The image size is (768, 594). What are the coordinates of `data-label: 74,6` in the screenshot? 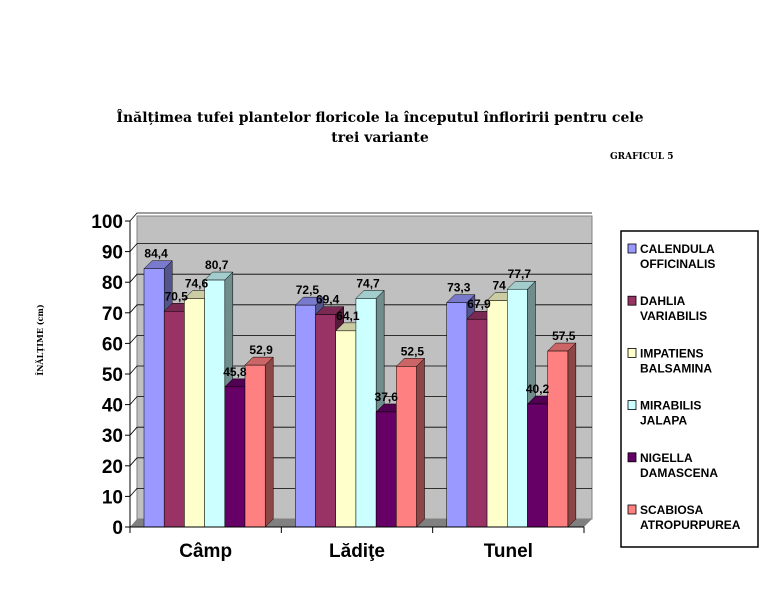 It's located at (197, 284).